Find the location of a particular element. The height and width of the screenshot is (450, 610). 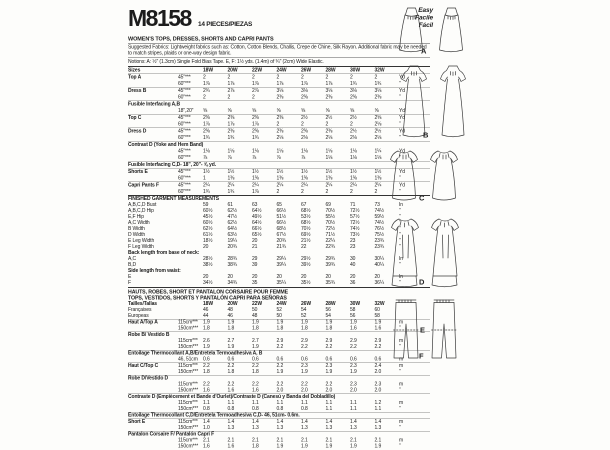

size-value: 1¾ is located at coordinates (231, 192).